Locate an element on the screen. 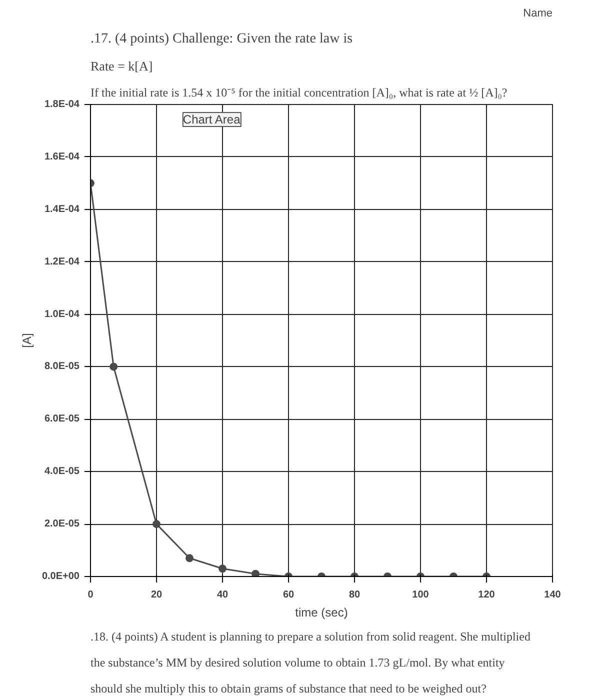 The width and height of the screenshot is (597, 700). text: should she multiply this to obtain grams of substance that need to be weighed out? is located at coordinates (288, 689).